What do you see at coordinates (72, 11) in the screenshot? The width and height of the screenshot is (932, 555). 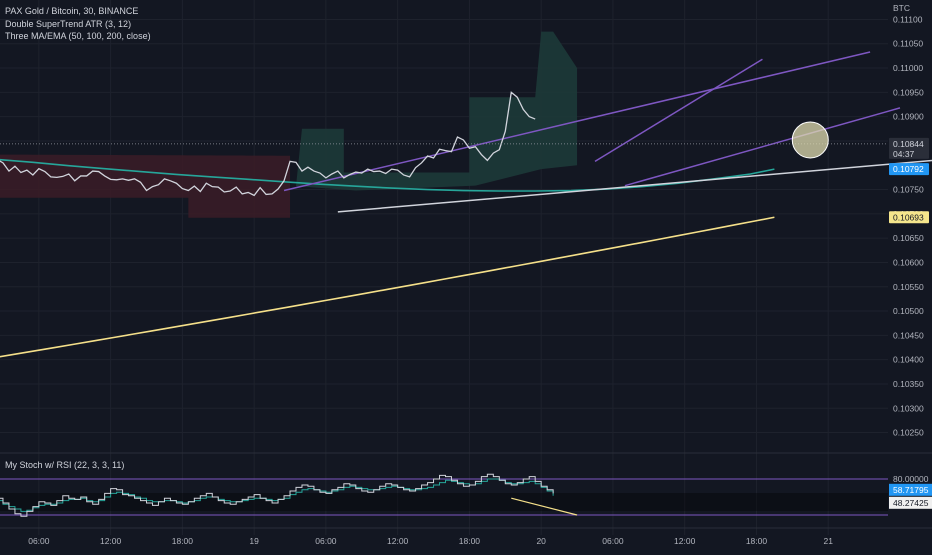 I see `legend-symbol: PAX Gold / Bitcoin, 30, BINANCE` at bounding box center [72, 11].